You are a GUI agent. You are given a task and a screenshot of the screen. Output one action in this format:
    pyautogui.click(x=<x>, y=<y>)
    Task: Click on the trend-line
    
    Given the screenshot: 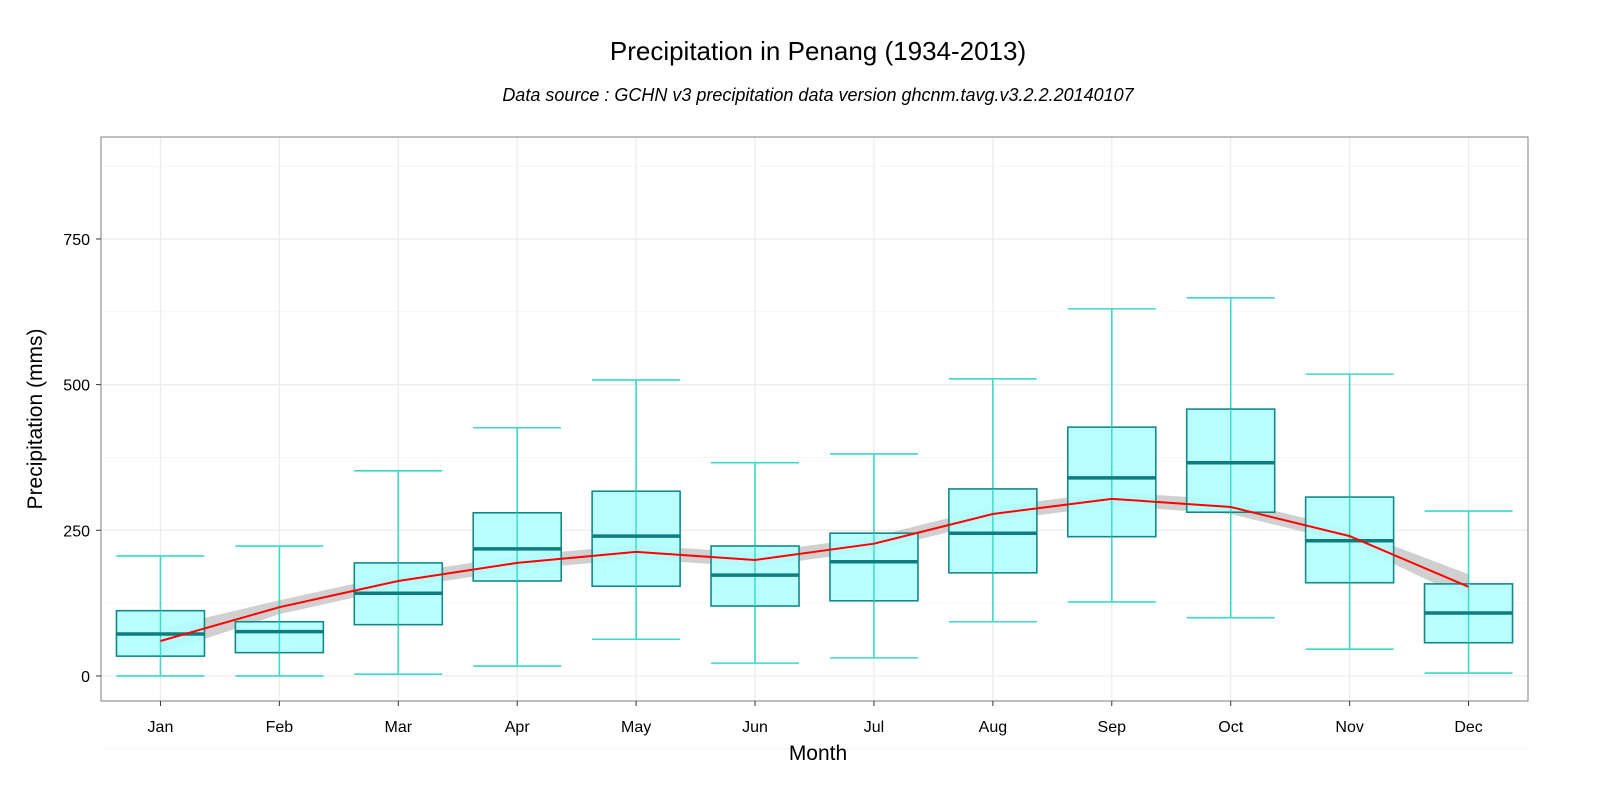 What is the action you would take?
    pyautogui.click(x=814, y=569)
    